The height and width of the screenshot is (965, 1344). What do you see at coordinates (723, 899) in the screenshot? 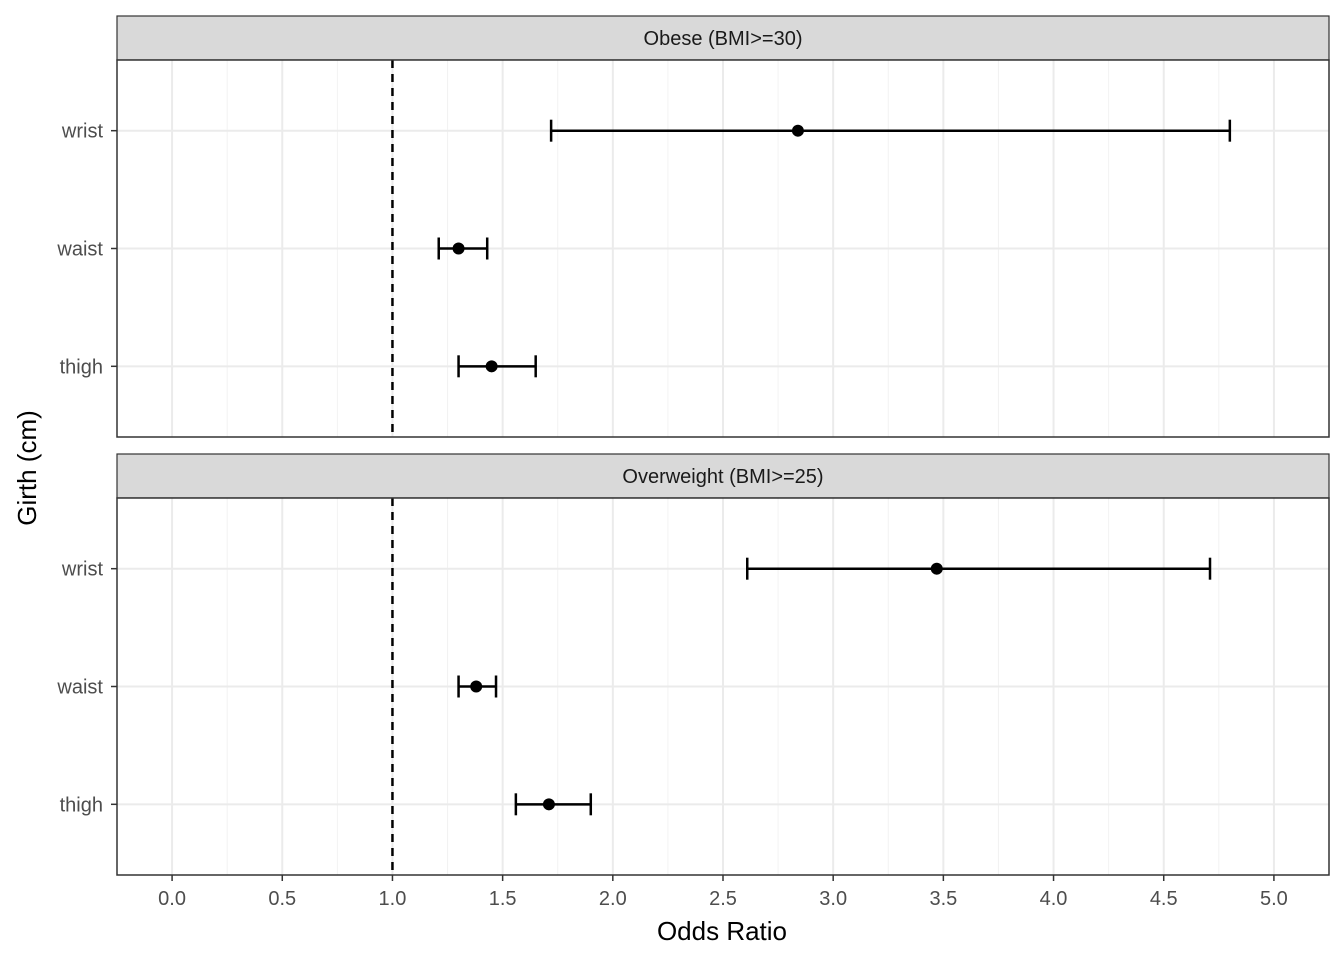
I see `x-tick-label: 2.5` at bounding box center [723, 899].